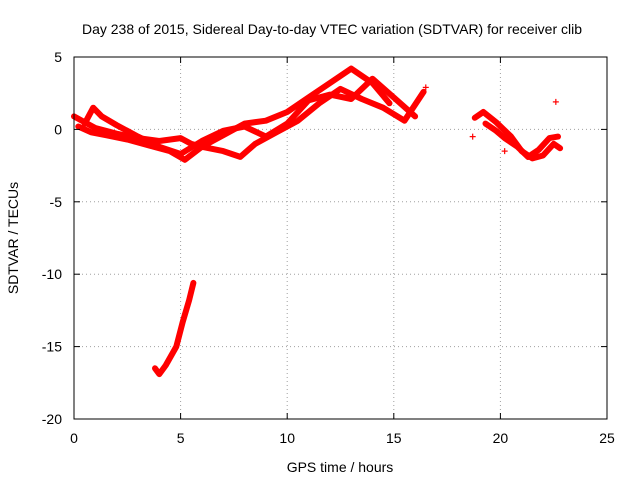 Image resolution: width=640 pixels, height=480 pixels. What do you see at coordinates (181, 438) in the screenshot?
I see `x-tick-label: 5` at bounding box center [181, 438].